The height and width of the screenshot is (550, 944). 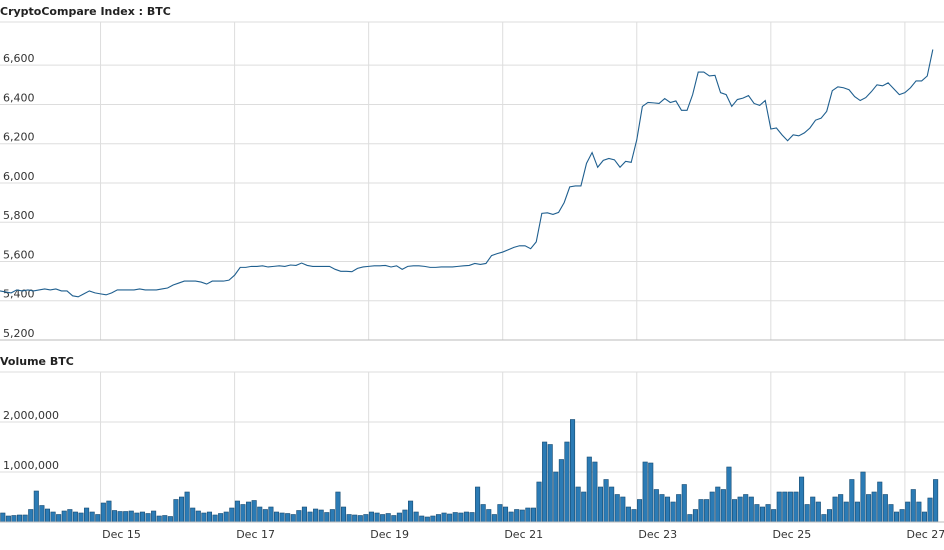 I want to click on y-tick-label: 1,000,000, so click(x=31, y=465).